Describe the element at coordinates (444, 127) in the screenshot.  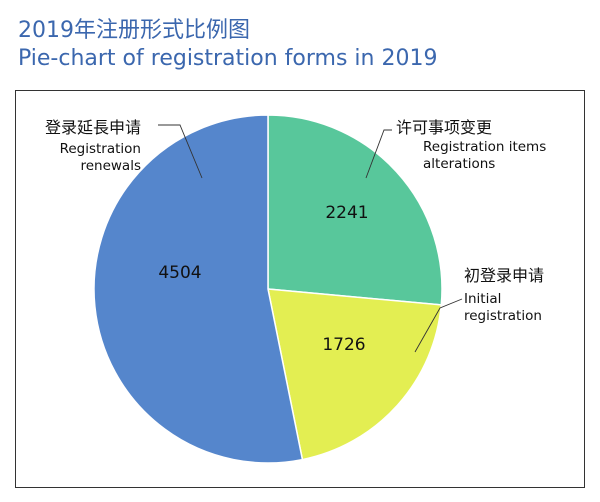
I see `slice-label-zh: 许可事项变更` at that location.